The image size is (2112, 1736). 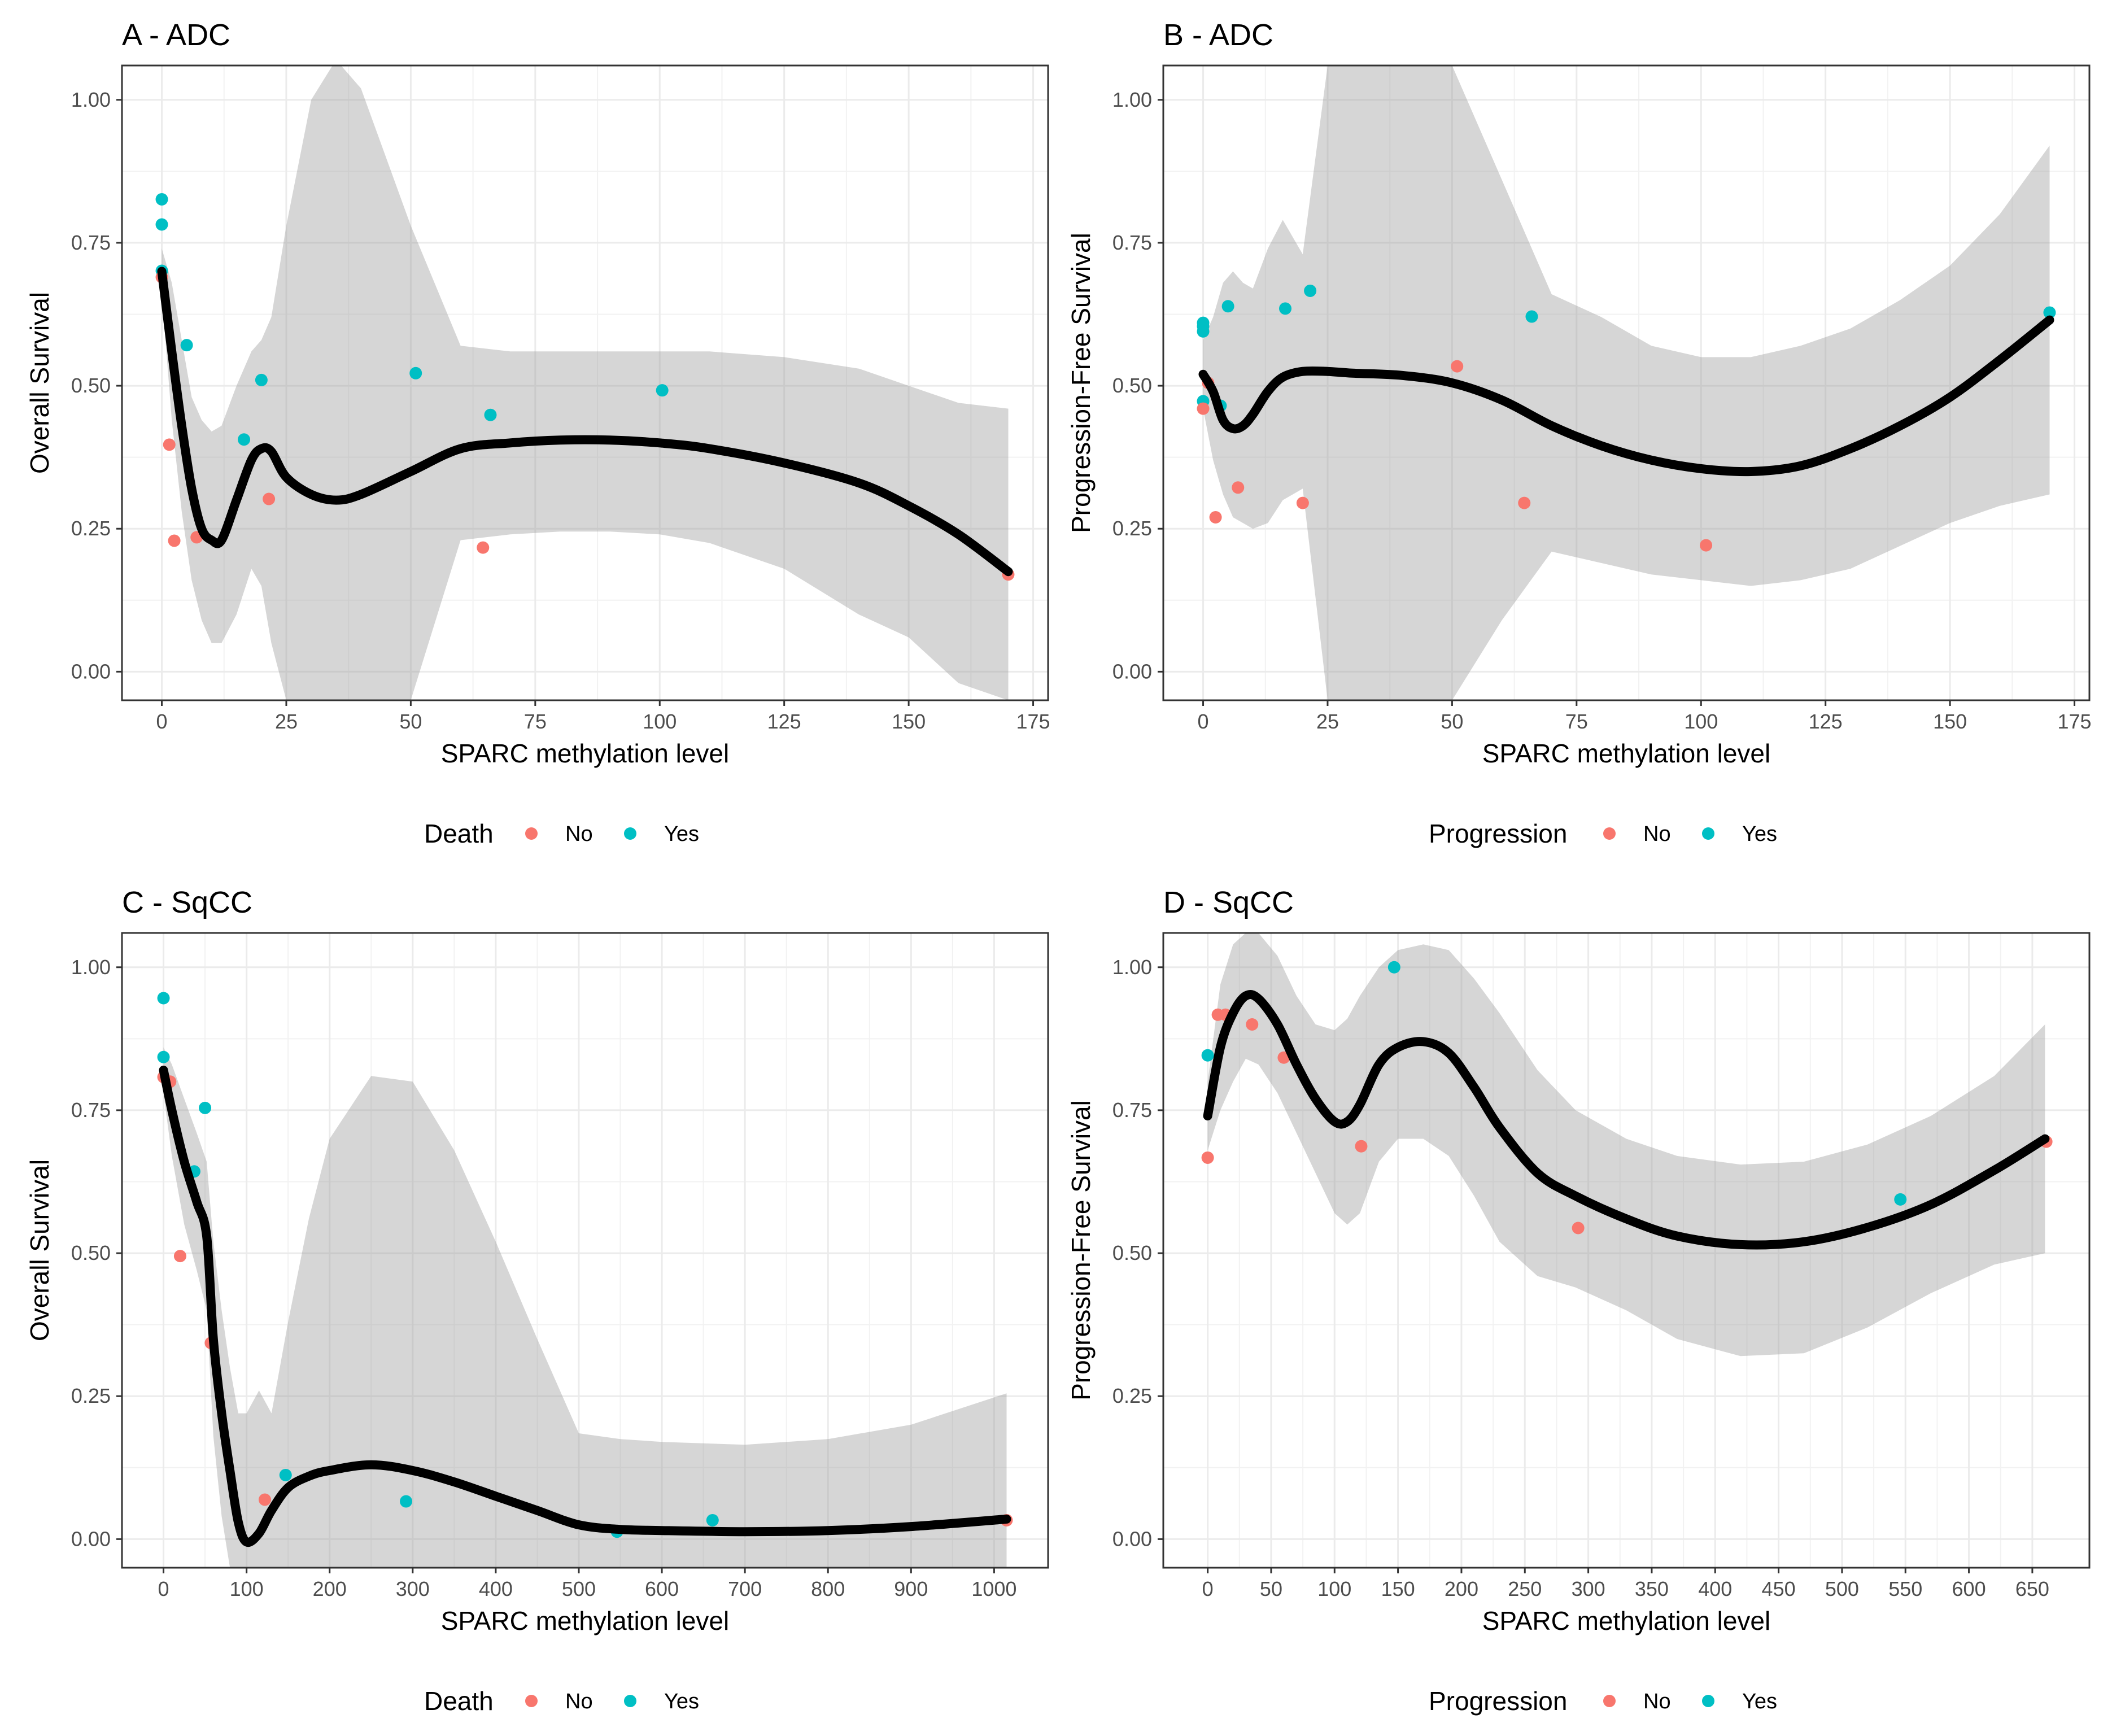 I want to click on x-tick-label: 200, so click(x=330, y=1589).